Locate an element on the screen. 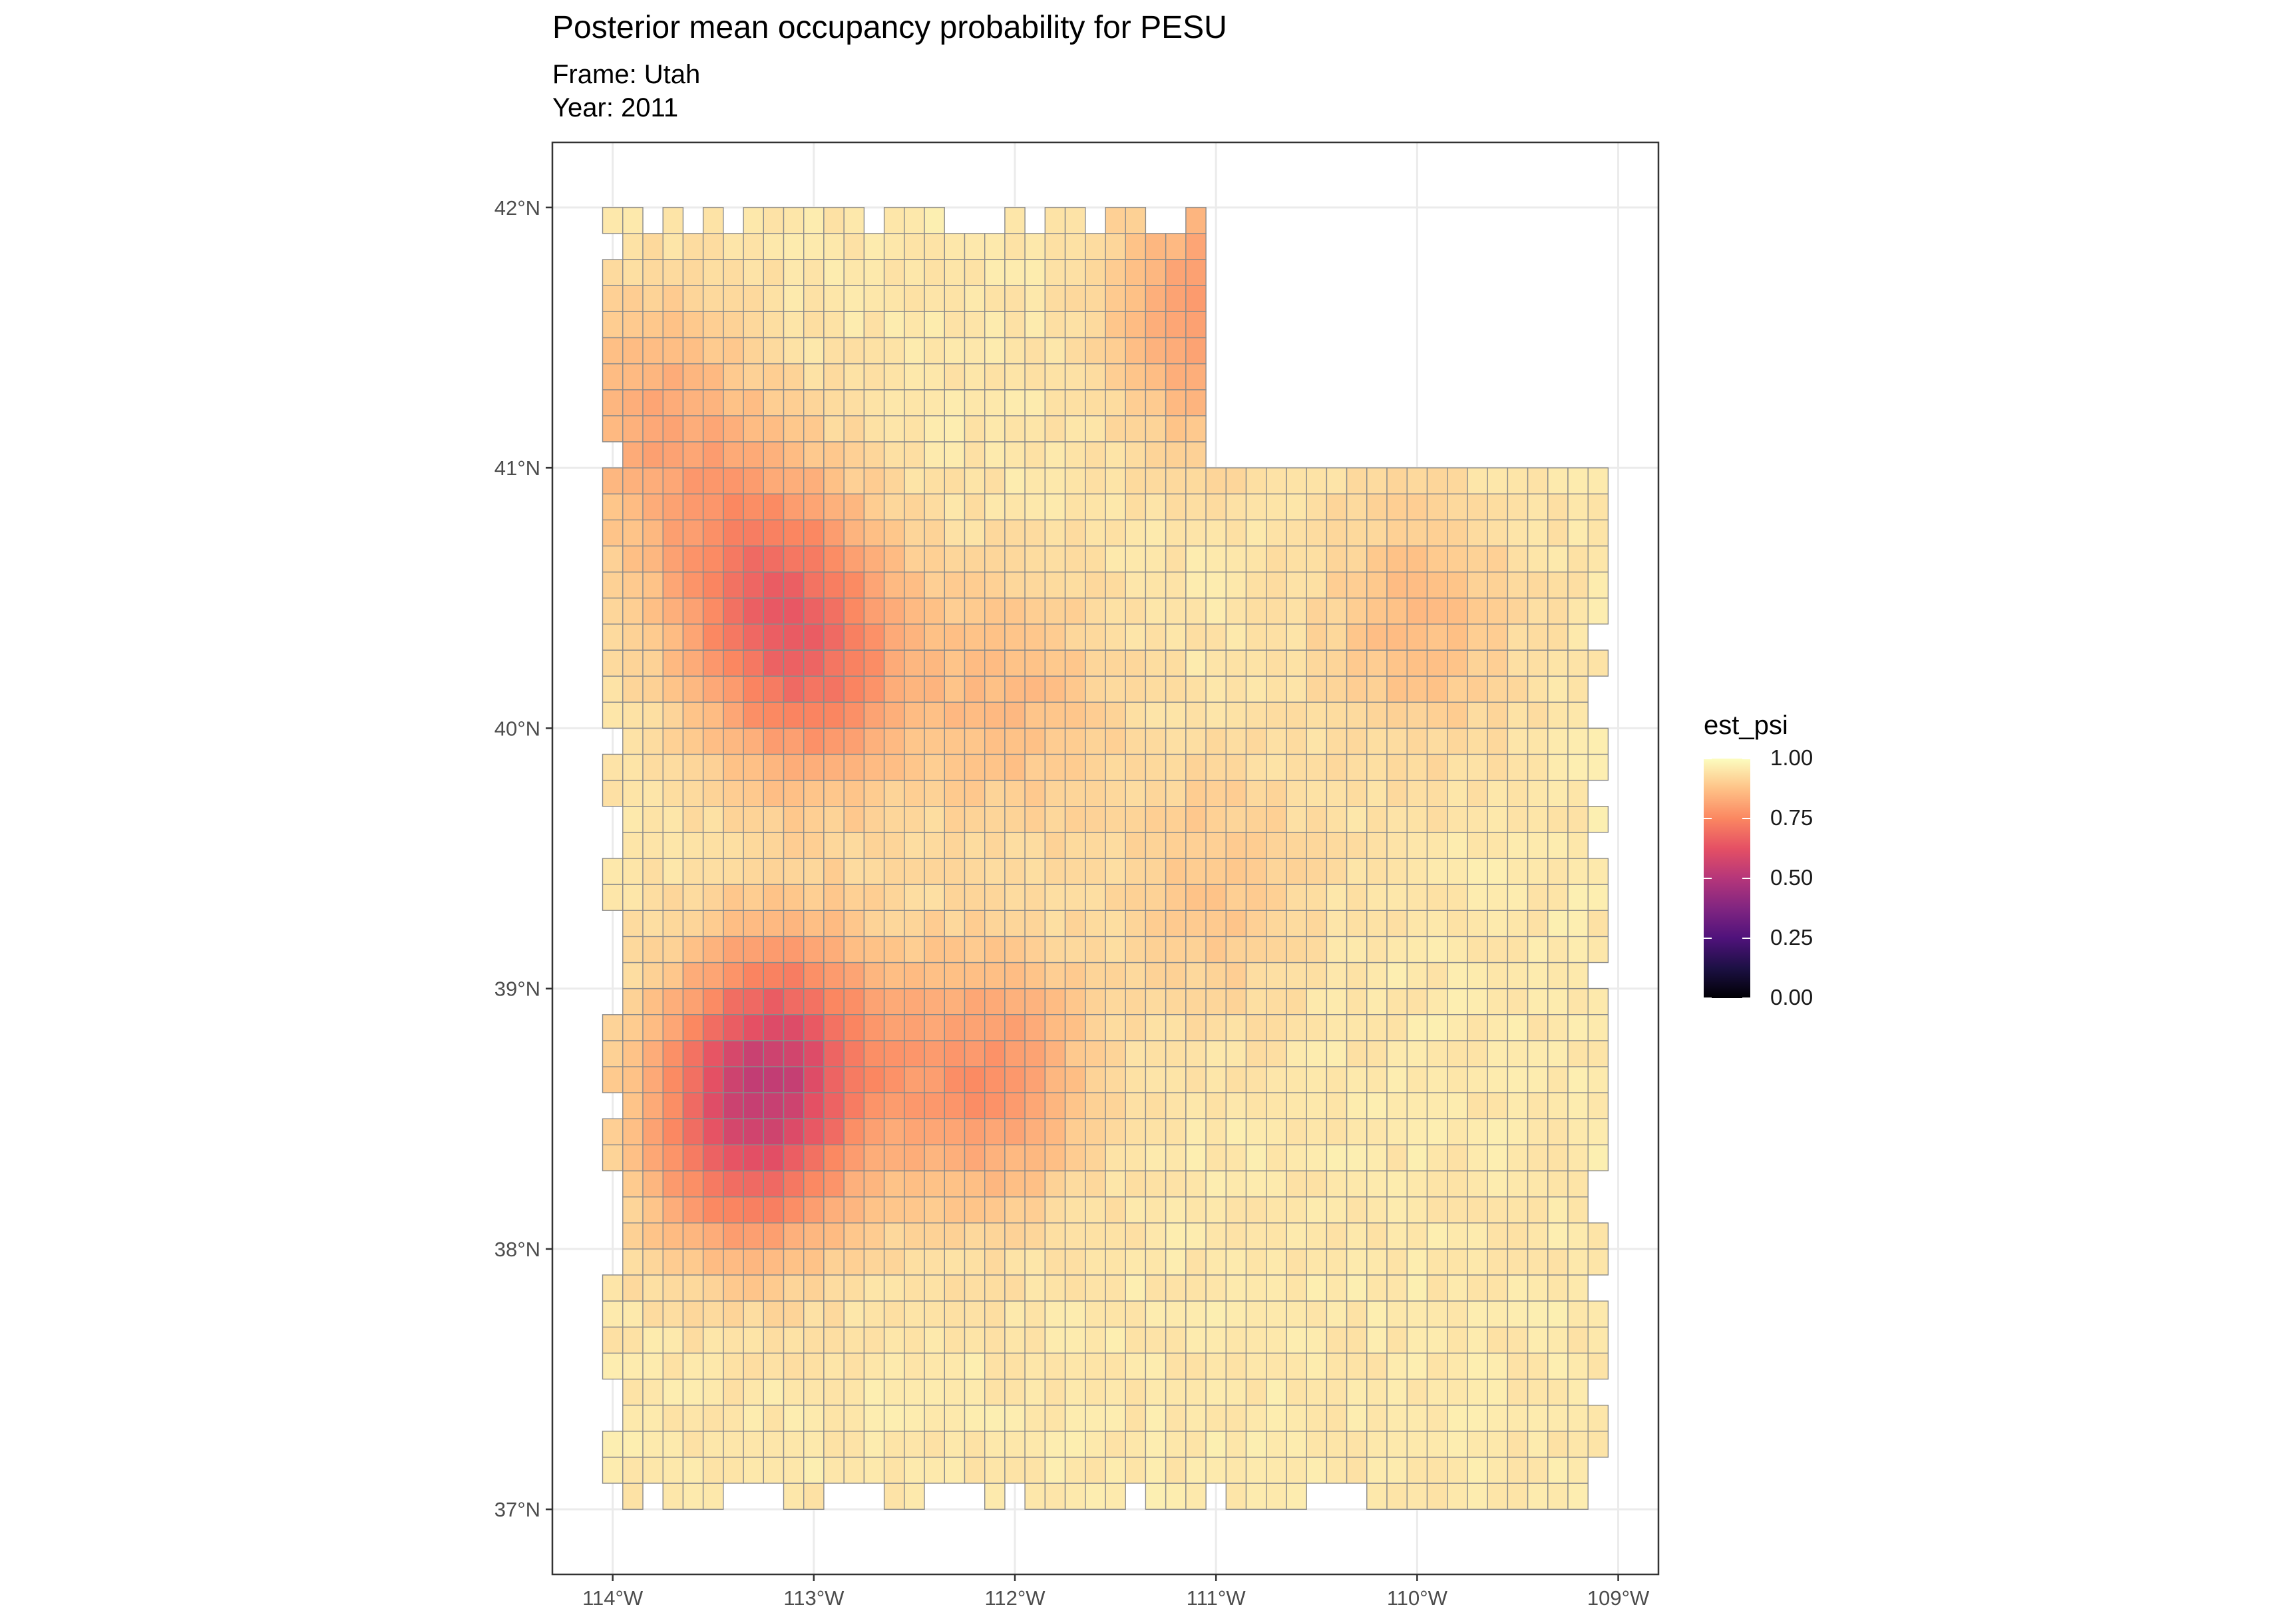 This screenshot has height=1615, width=2296. x-tick-label: 113°W is located at coordinates (814, 1598).